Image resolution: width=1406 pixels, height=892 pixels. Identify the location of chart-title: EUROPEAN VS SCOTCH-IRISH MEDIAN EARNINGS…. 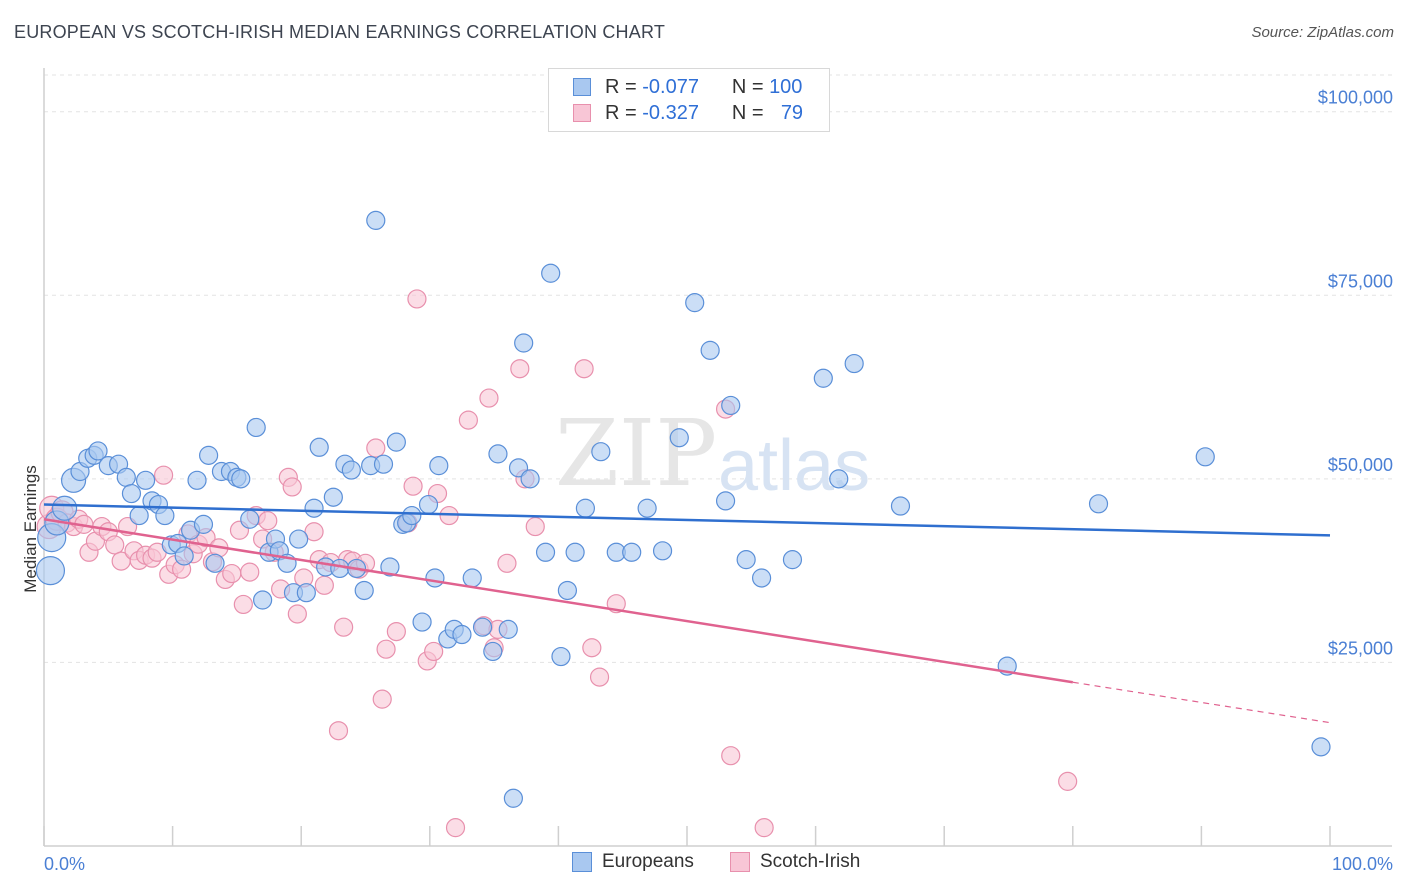
(340, 32).